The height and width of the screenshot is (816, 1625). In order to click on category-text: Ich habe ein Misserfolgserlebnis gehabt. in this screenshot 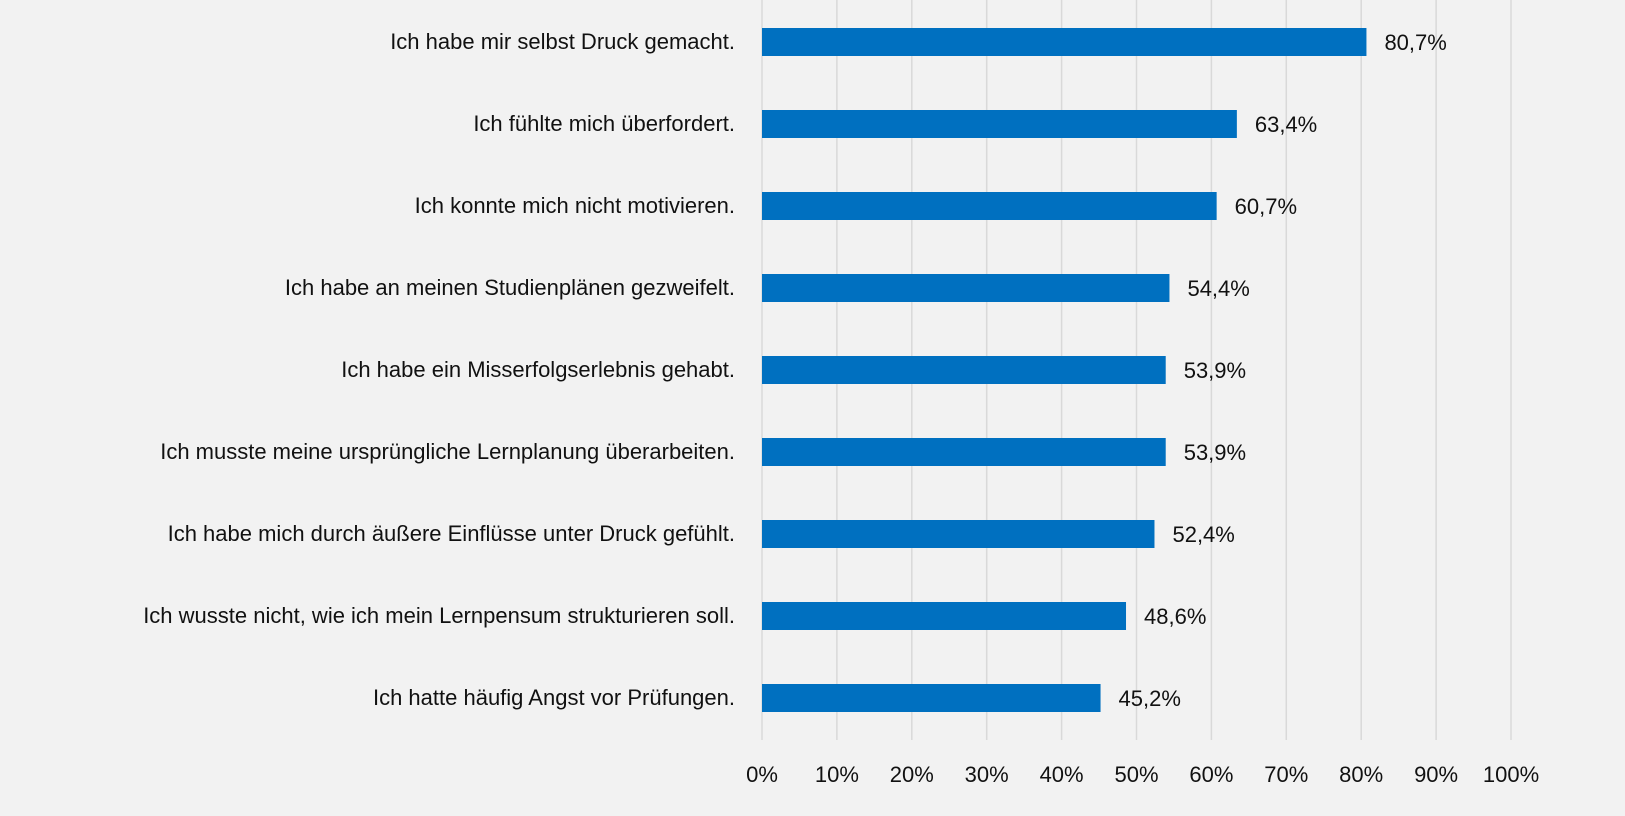, I will do `click(538, 369)`.